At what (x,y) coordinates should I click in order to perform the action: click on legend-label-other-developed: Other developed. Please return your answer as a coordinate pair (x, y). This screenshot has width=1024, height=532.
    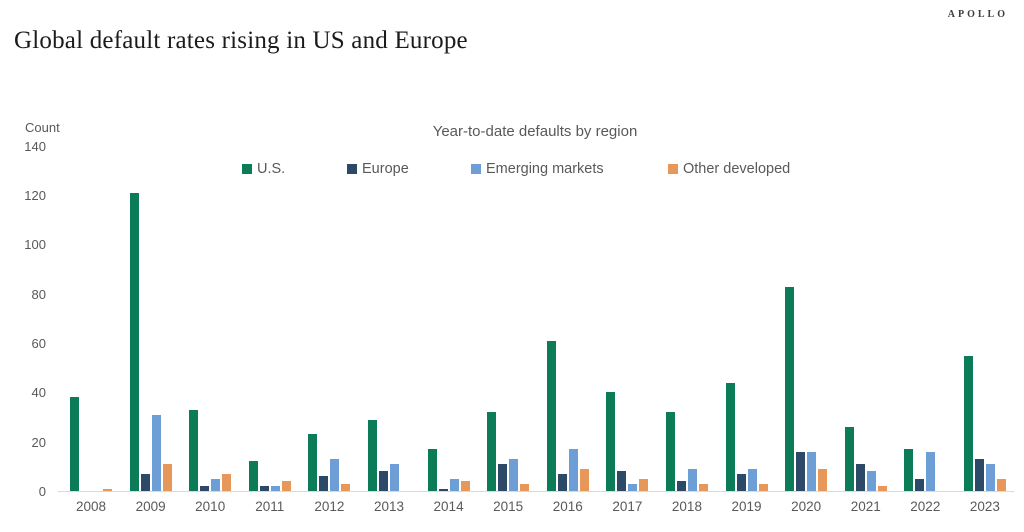
    Looking at the image, I should click on (737, 169).